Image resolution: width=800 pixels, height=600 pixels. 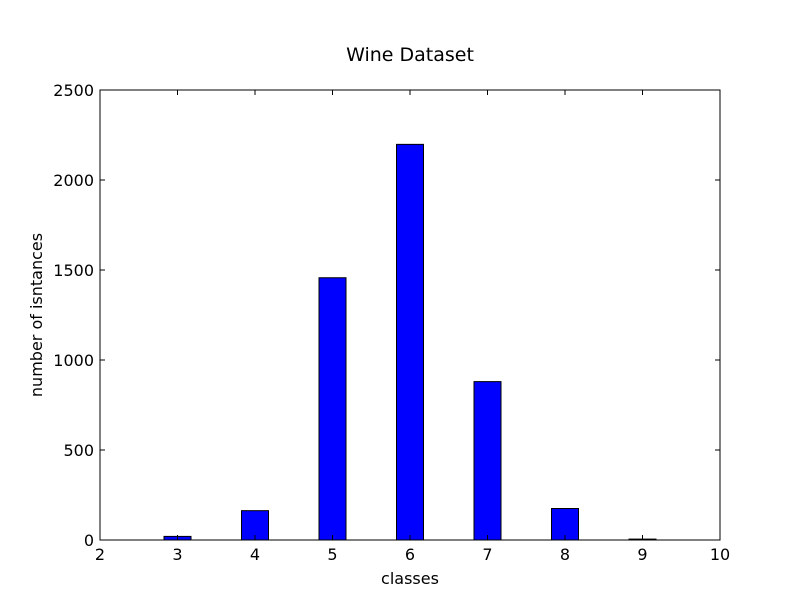 I want to click on x-axis-label: classes, so click(x=410, y=578).